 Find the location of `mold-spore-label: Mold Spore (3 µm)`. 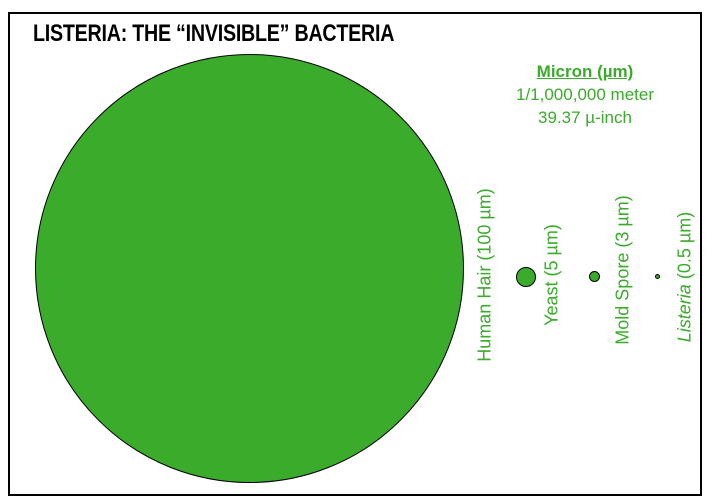

mold-spore-label: Mold Spore (3 µm) is located at coordinates (622, 270).